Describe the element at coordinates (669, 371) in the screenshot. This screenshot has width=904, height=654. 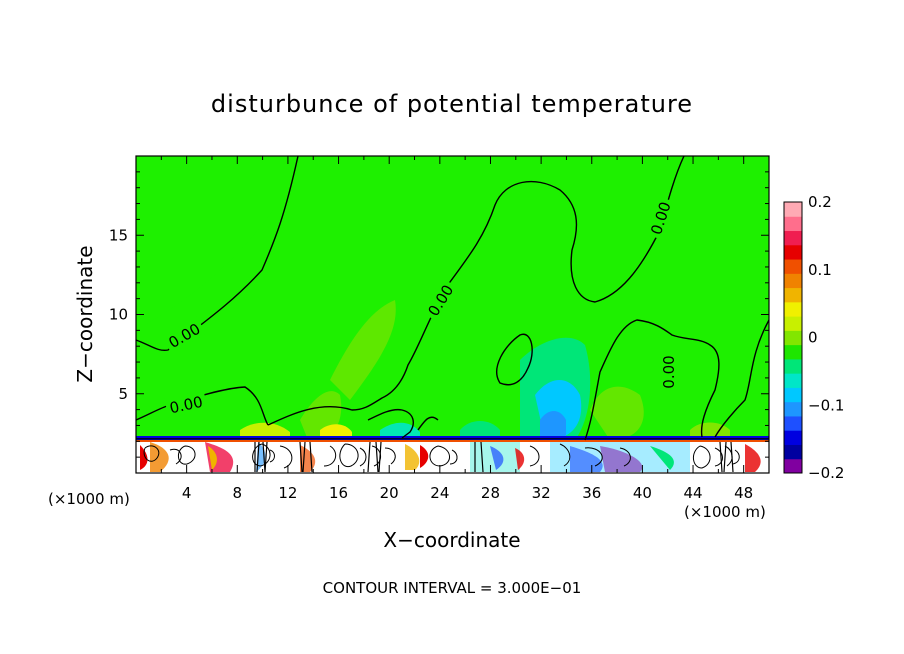
I see `contour-label: 0.00` at that location.